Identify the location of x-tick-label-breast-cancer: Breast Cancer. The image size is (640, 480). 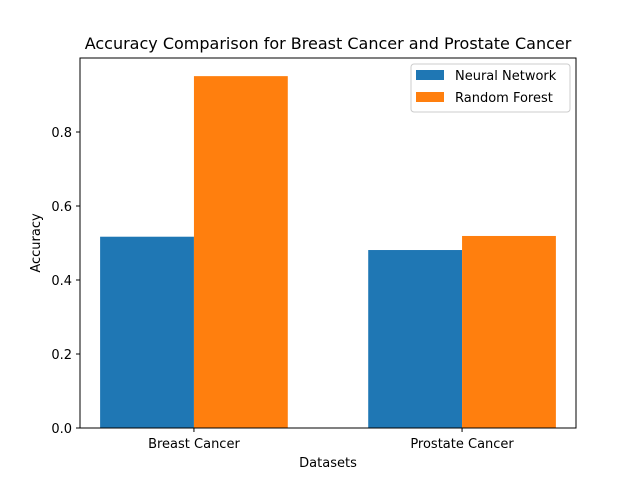
(194, 444).